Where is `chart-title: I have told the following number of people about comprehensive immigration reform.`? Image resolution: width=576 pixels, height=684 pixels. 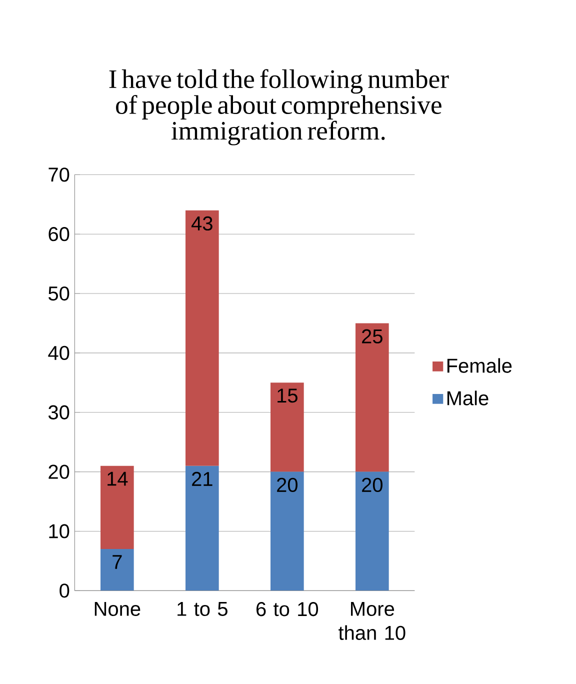
chart-title: I have told the following number of people about comprehensive immigration reform. is located at coordinates (279, 107).